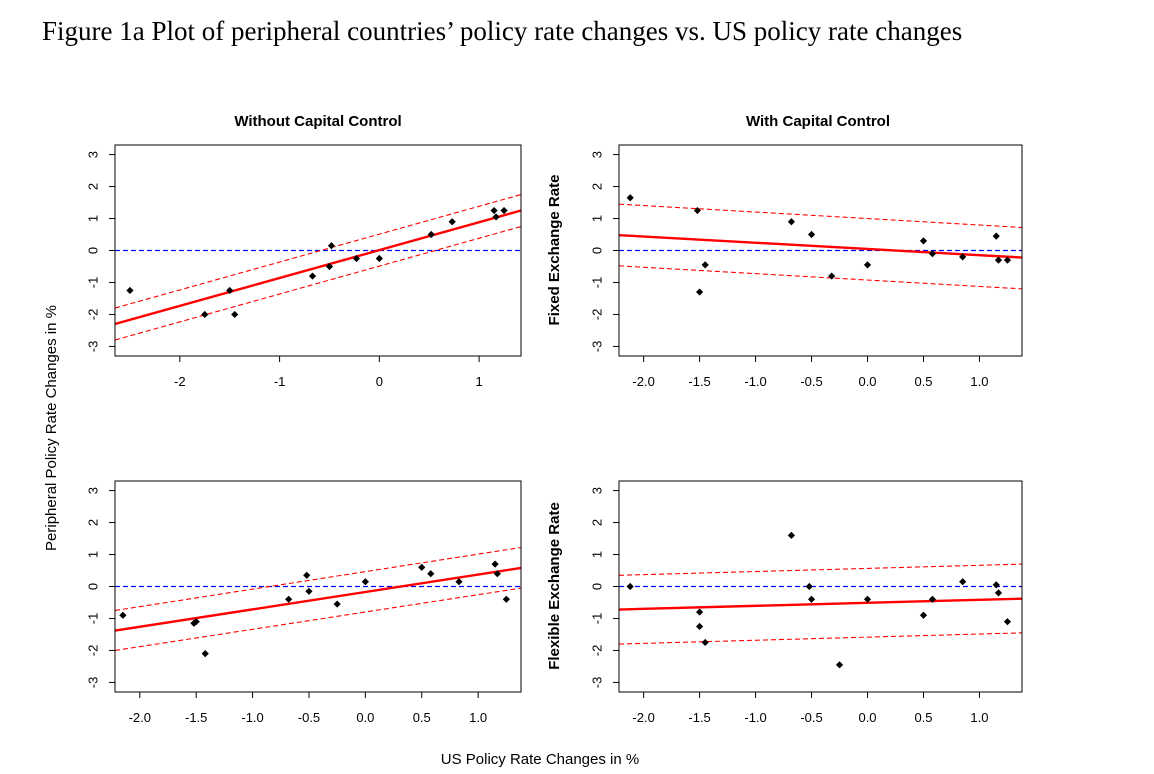 The width and height of the screenshot is (1154, 774). What do you see at coordinates (317, 121) in the screenshot?
I see `column-title-without-capital-control: Without Capital Control` at bounding box center [317, 121].